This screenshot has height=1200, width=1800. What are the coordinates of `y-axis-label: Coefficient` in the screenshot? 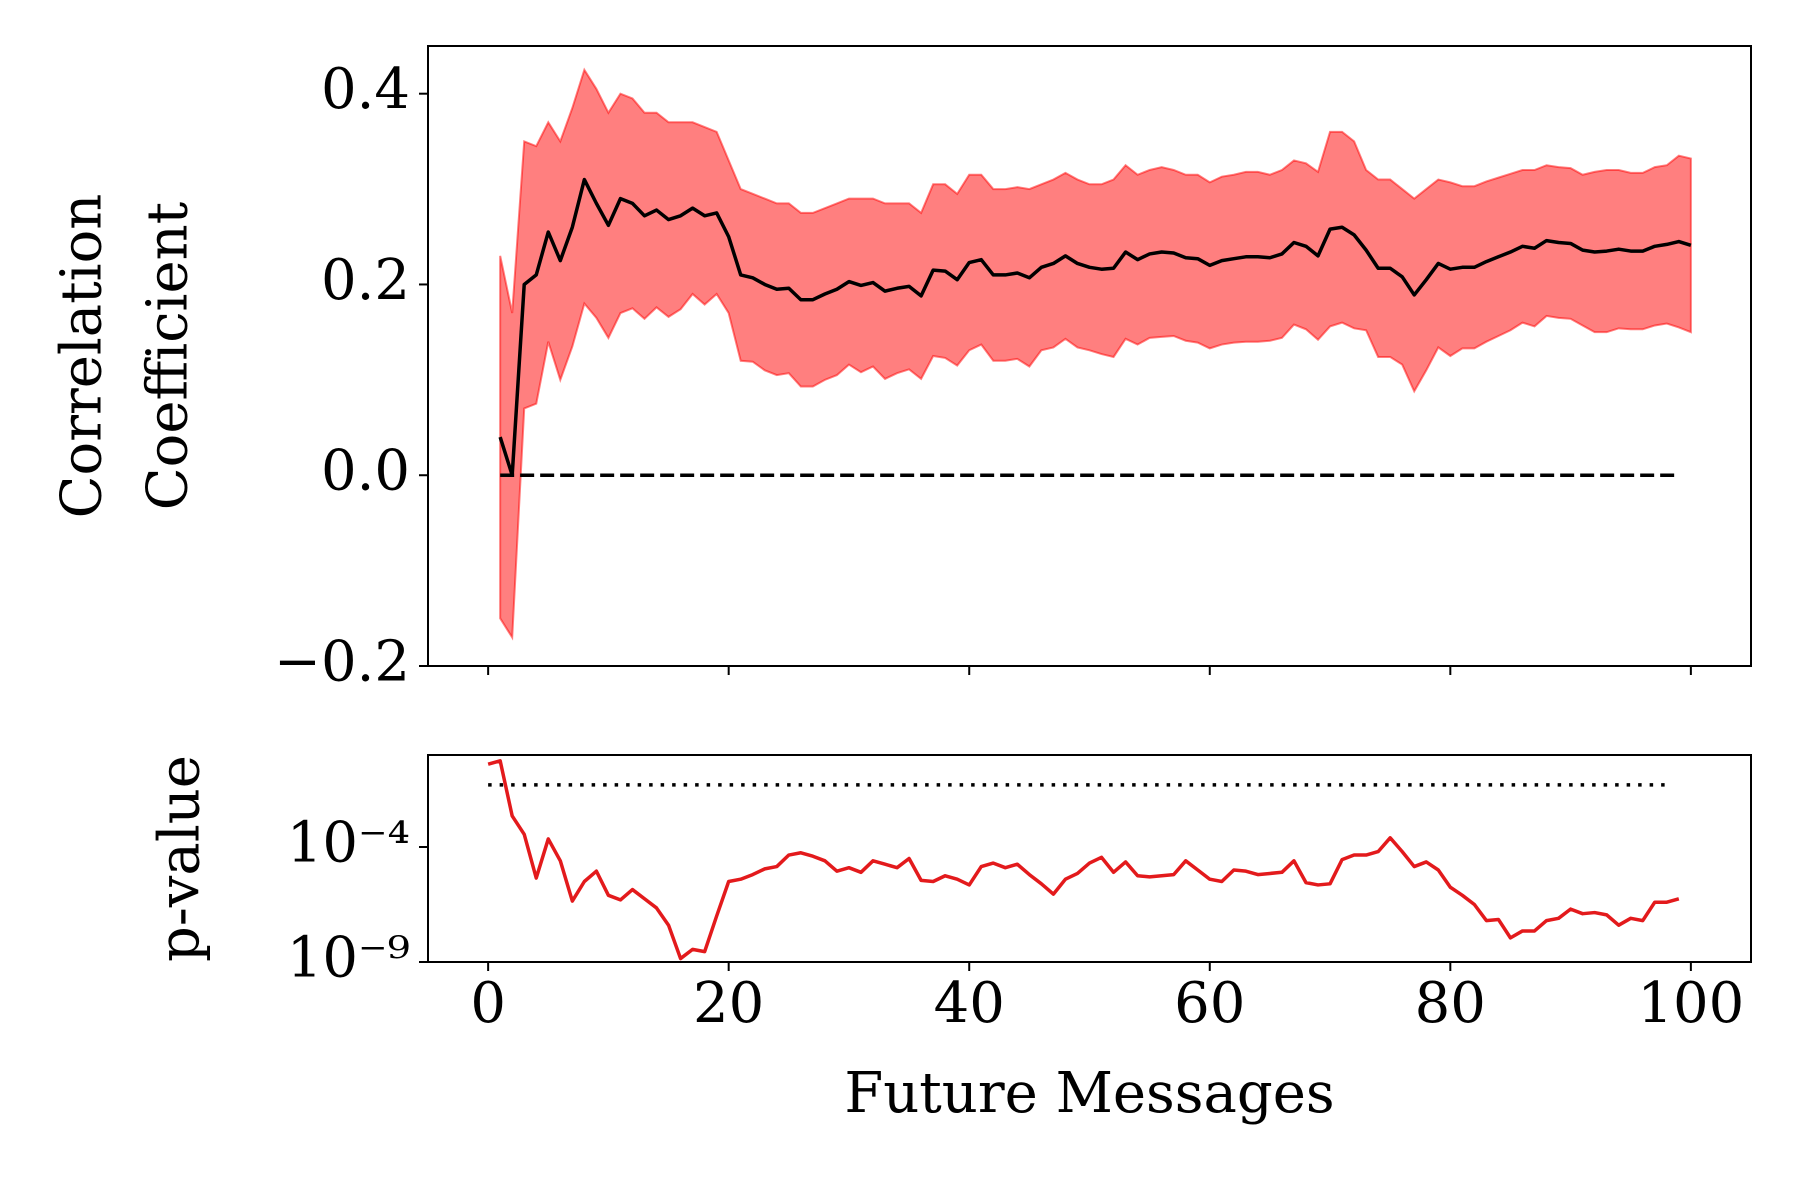 It's located at (168, 355).